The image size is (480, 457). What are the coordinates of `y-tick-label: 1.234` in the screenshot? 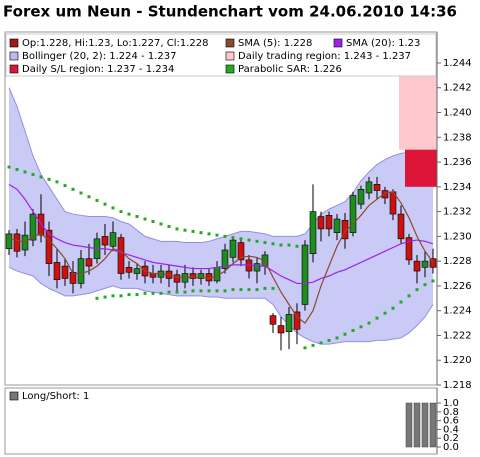 It's located at (457, 187).